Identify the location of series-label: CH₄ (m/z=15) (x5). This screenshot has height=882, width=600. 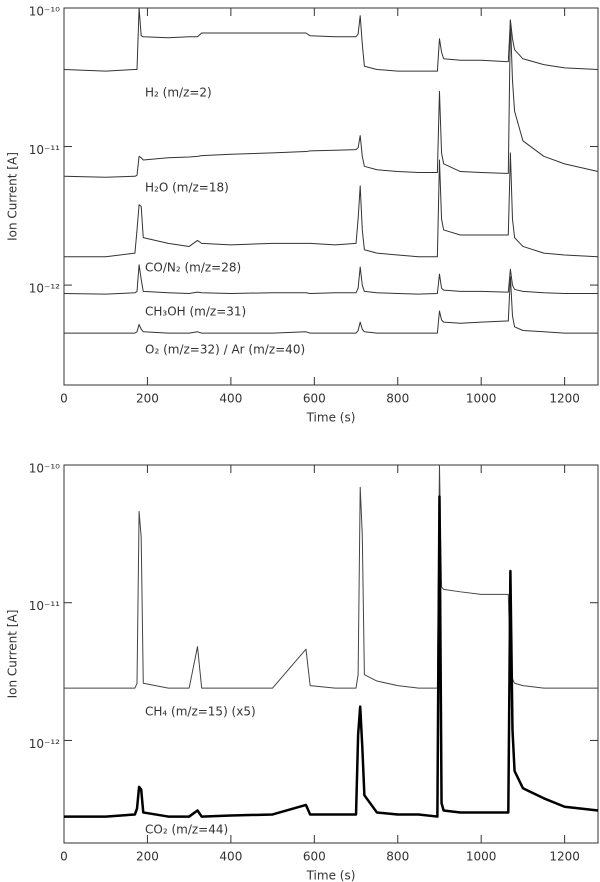
(200, 712).